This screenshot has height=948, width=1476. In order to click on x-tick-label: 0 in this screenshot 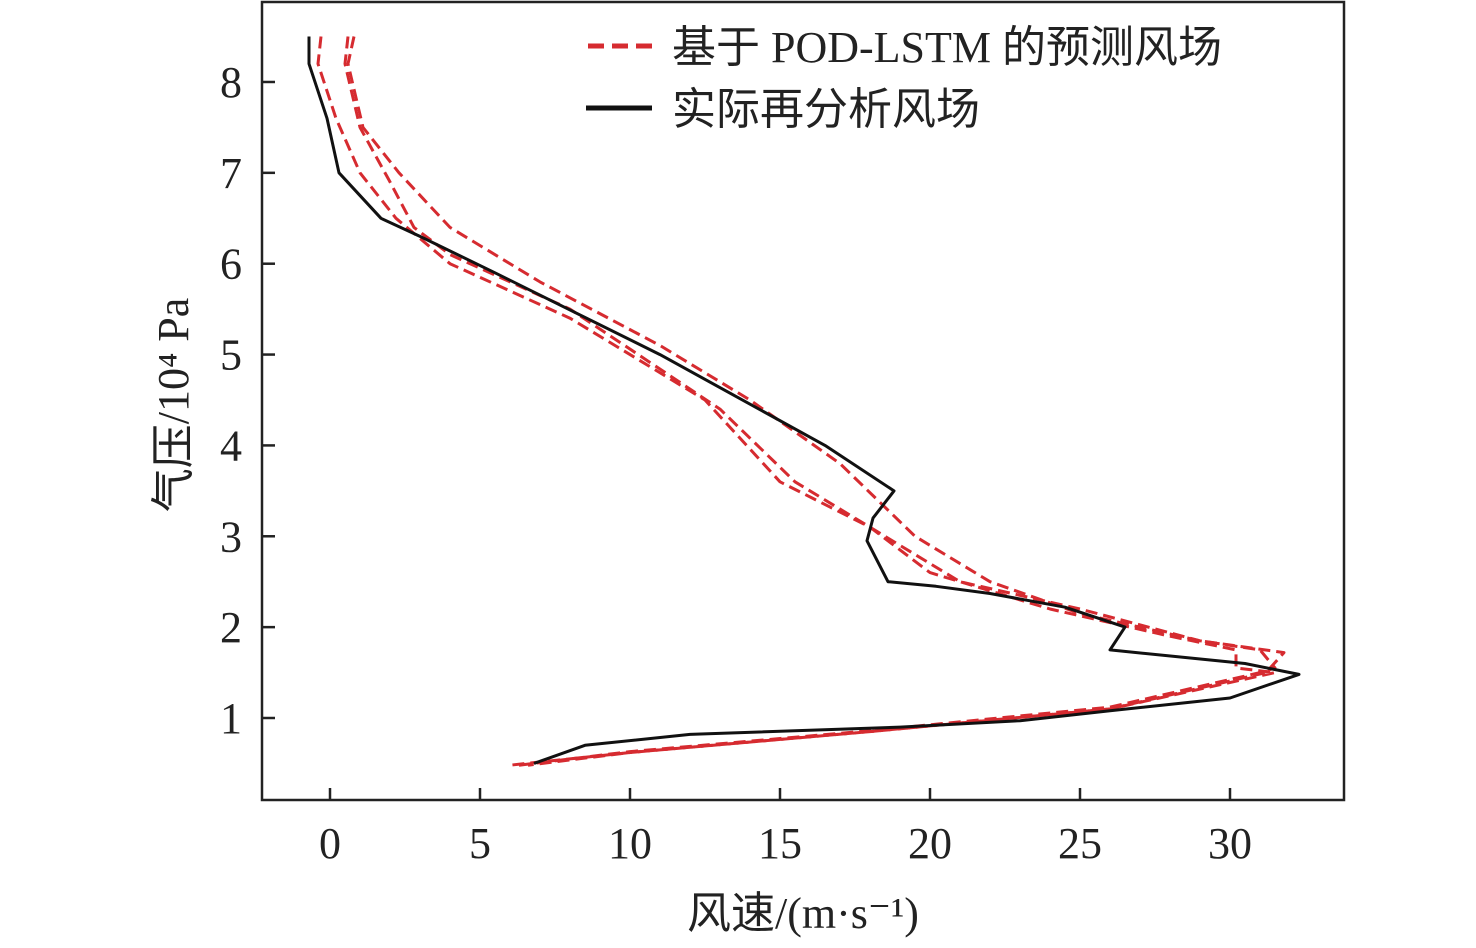, I will do `click(330, 843)`.